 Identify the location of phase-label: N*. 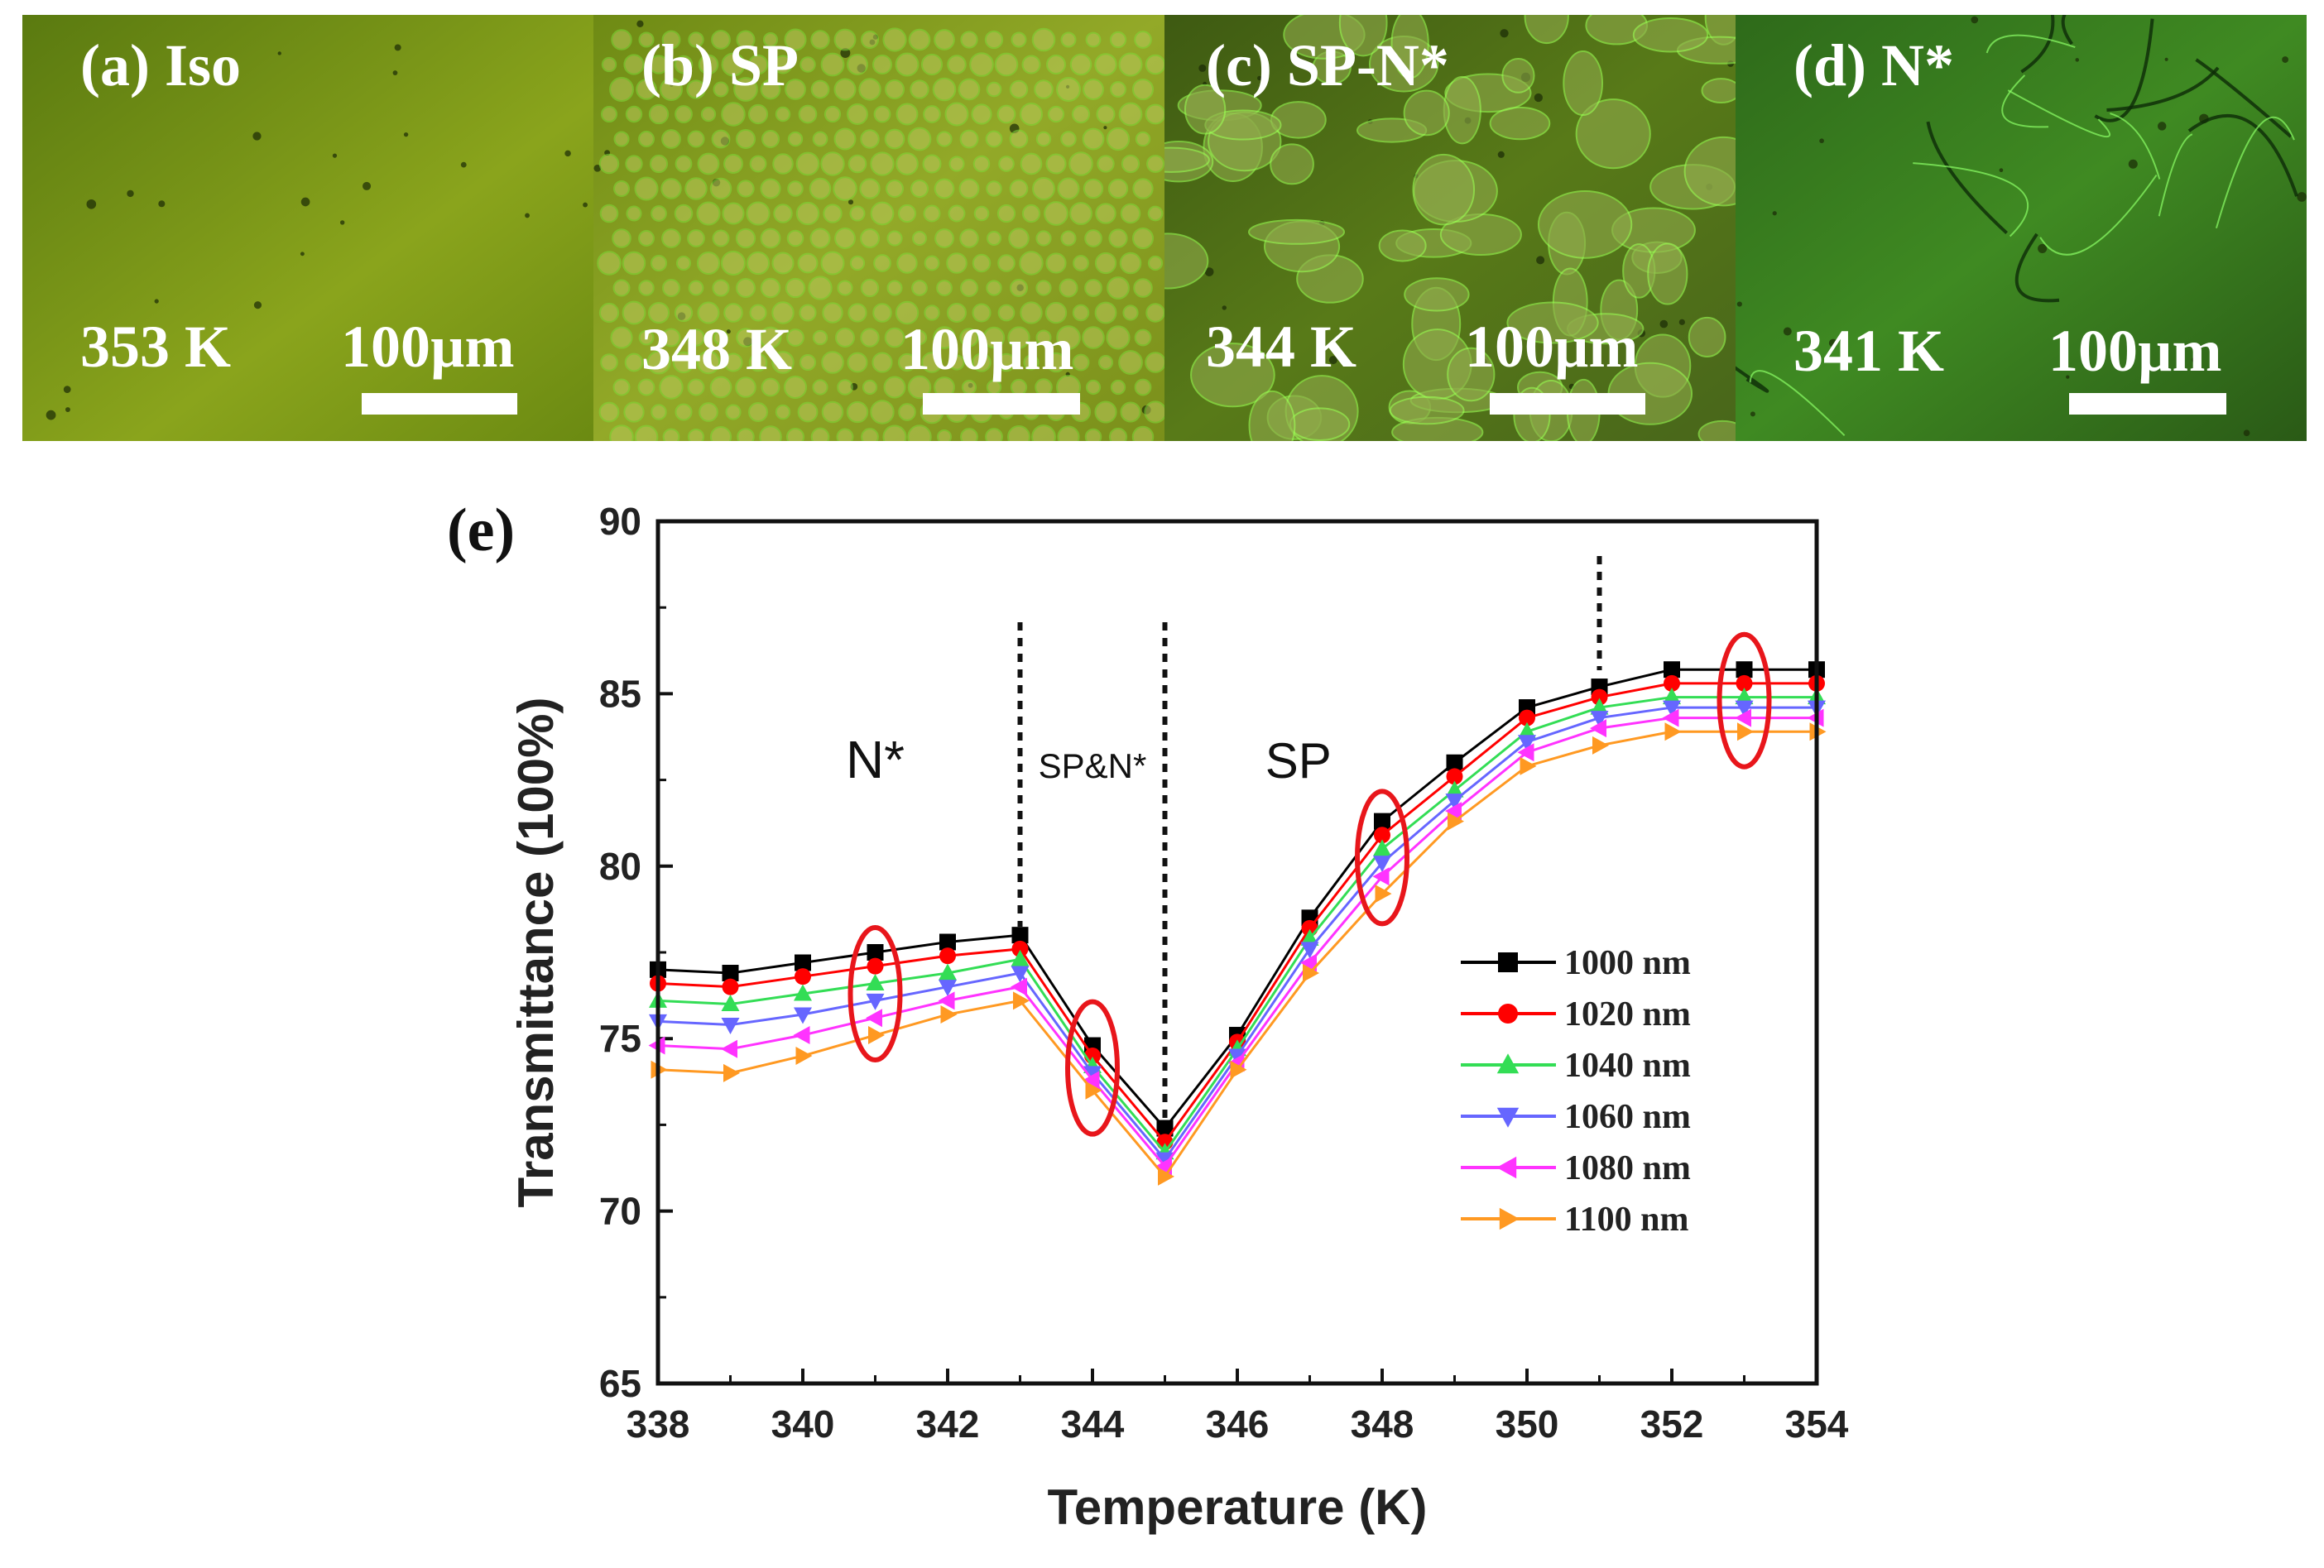
(875, 760).